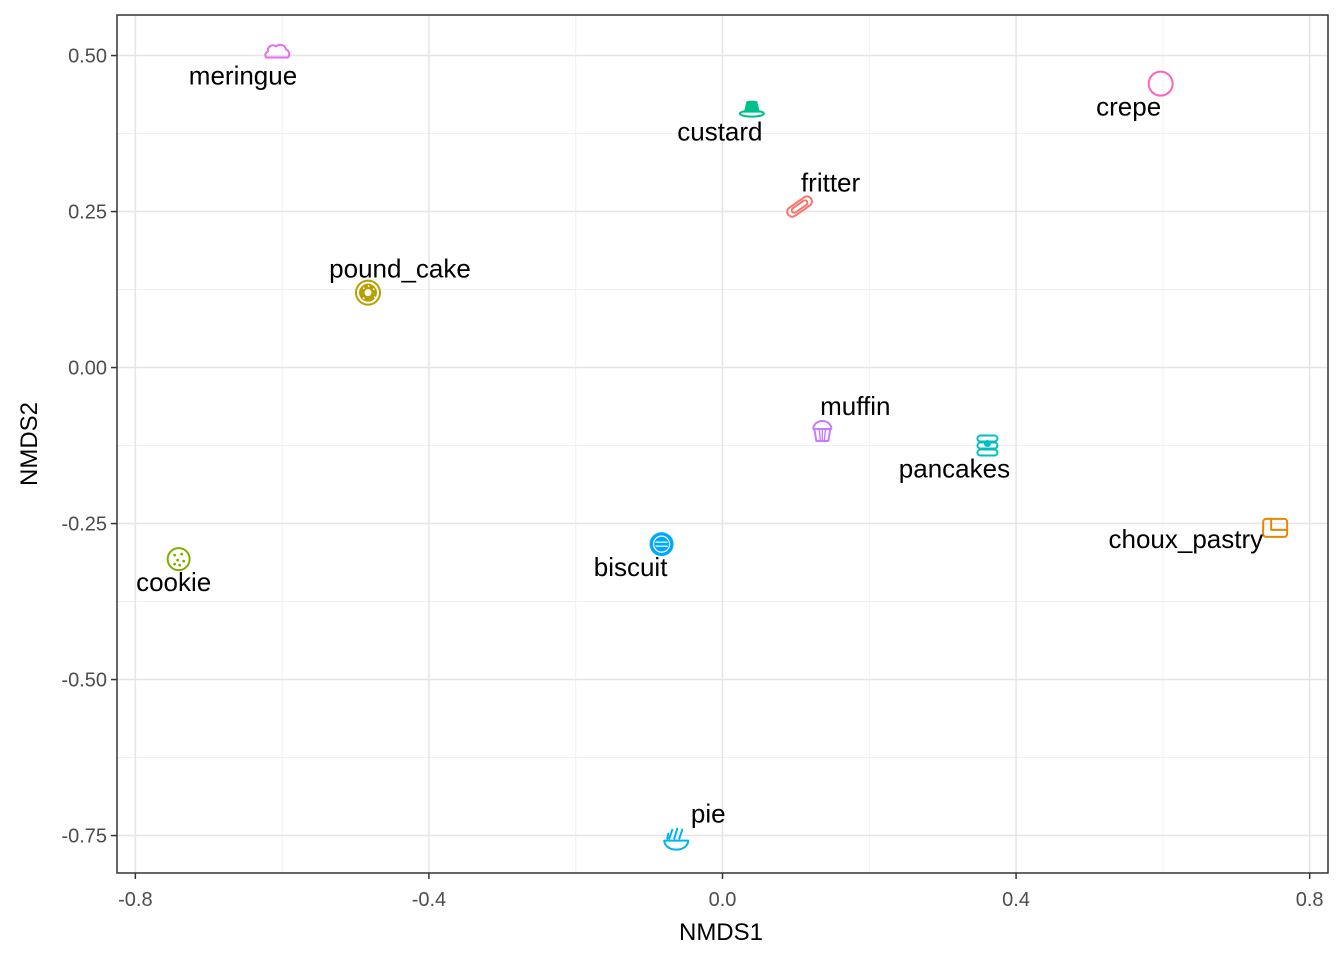  What do you see at coordinates (173, 582) in the screenshot?
I see `point-label: cookie` at bounding box center [173, 582].